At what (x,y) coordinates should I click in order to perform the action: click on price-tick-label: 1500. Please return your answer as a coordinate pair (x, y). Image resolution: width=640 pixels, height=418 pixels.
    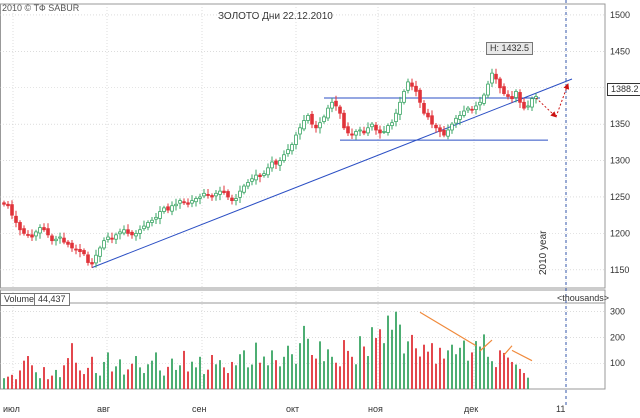
    Looking at the image, I should click on (620, 15).